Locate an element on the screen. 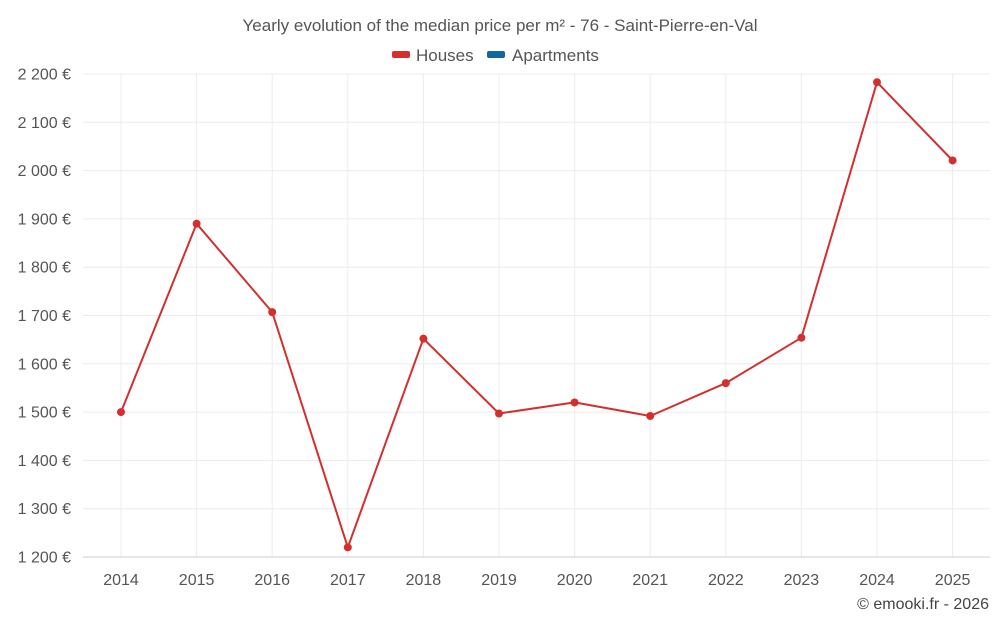 This screenshot has width=1000, height=625. y-tick-label: 1 300 € is located at coordinates (44, 509).